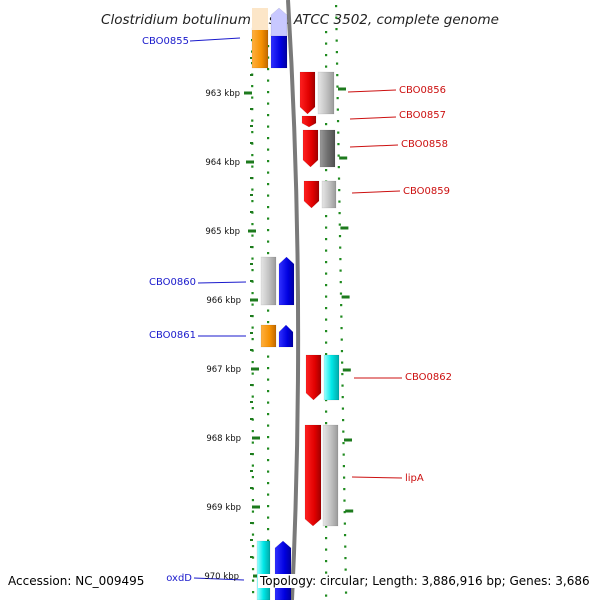  Describe the element at coordinates (293, 300) in the screenshot. I see `backbone-arc` at that location.